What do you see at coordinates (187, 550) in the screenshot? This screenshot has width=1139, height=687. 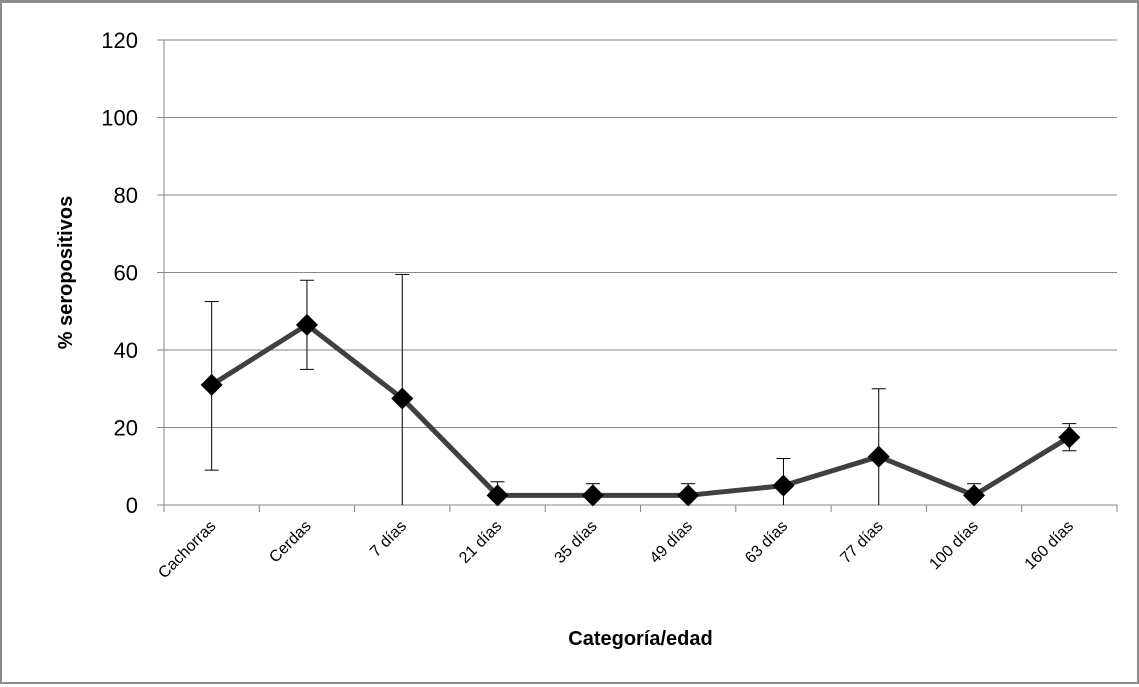 I see `x-tick-label: Cachorras` at bounding box center [187, 550].